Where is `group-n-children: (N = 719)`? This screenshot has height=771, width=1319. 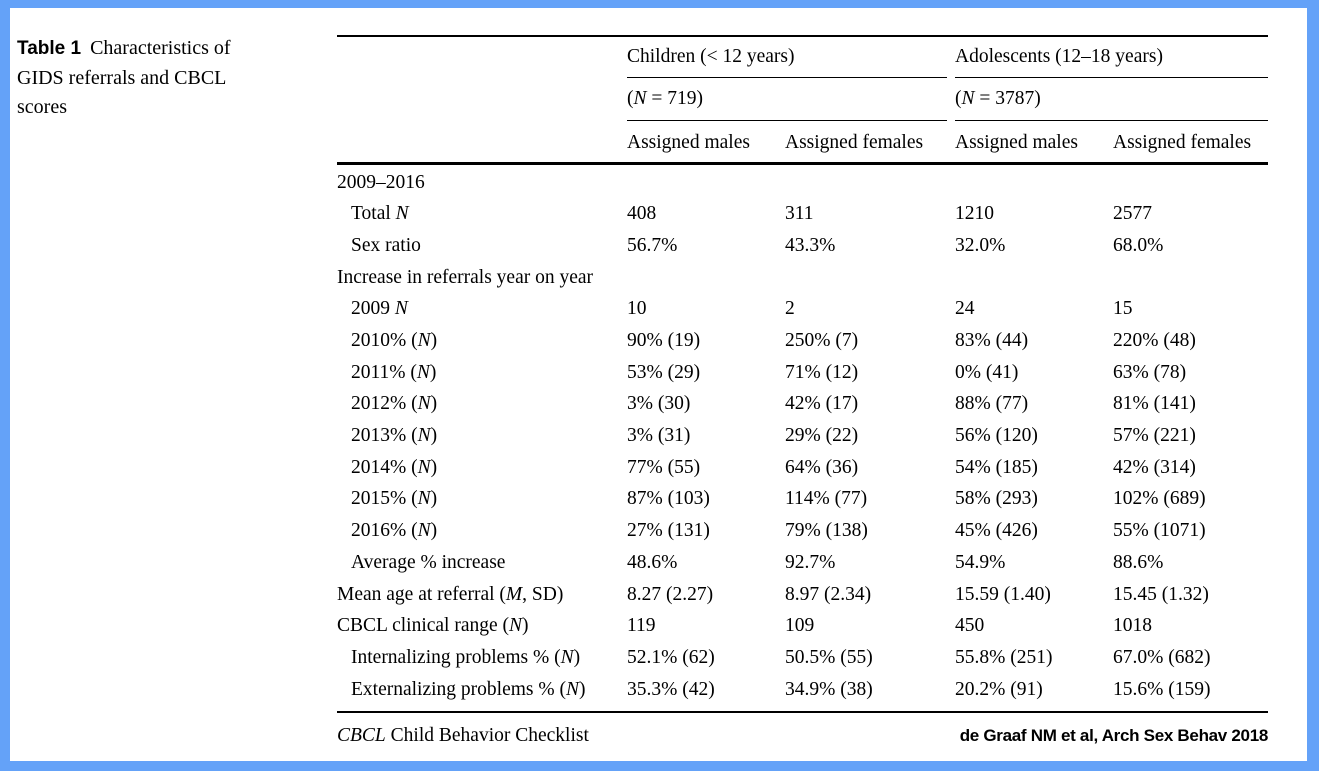 group-n-children: (N = 719) is located at coordinates (787, 99).